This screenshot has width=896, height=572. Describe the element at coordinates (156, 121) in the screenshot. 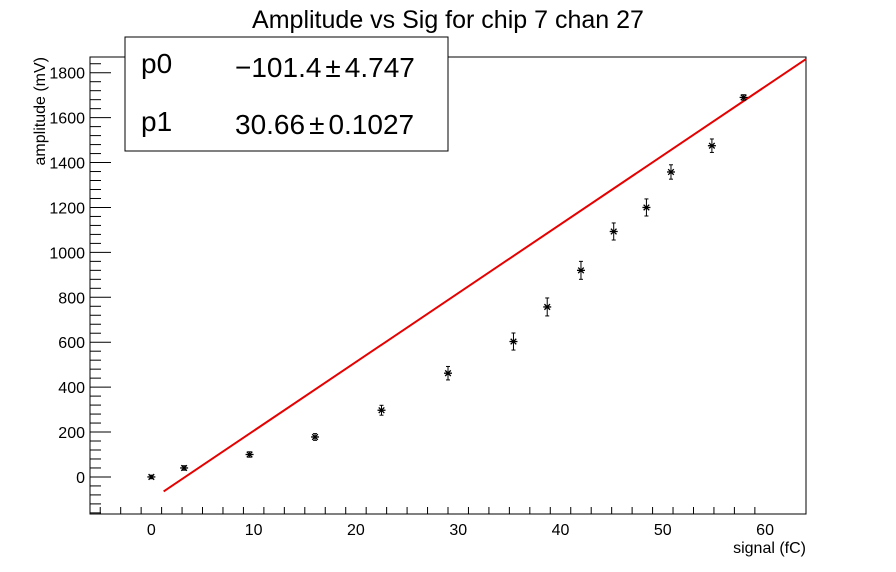

I see `p1-name: p1` at that location.